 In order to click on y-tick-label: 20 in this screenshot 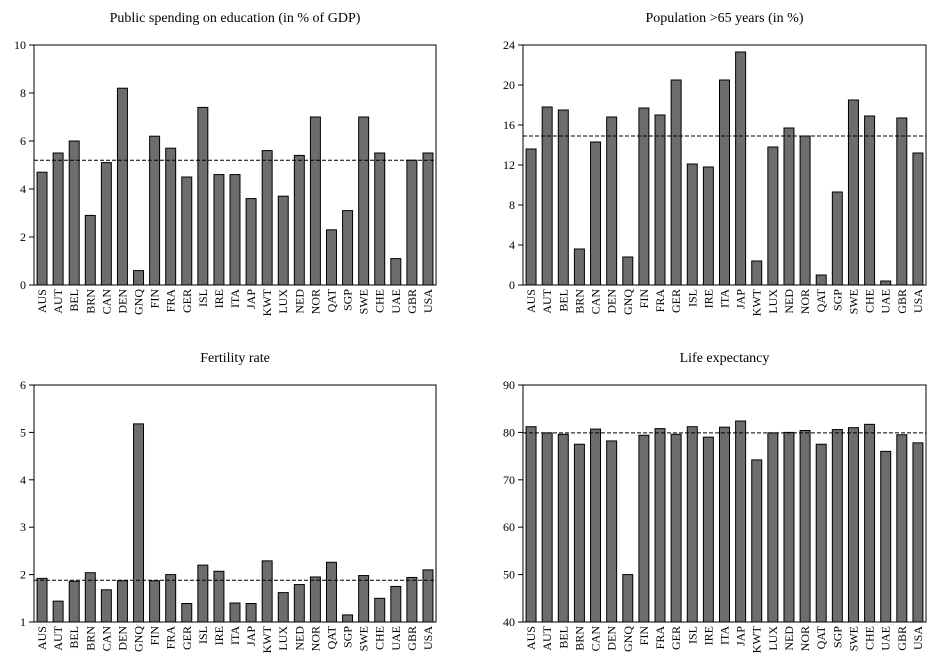, I will do `click(509, 85)`.